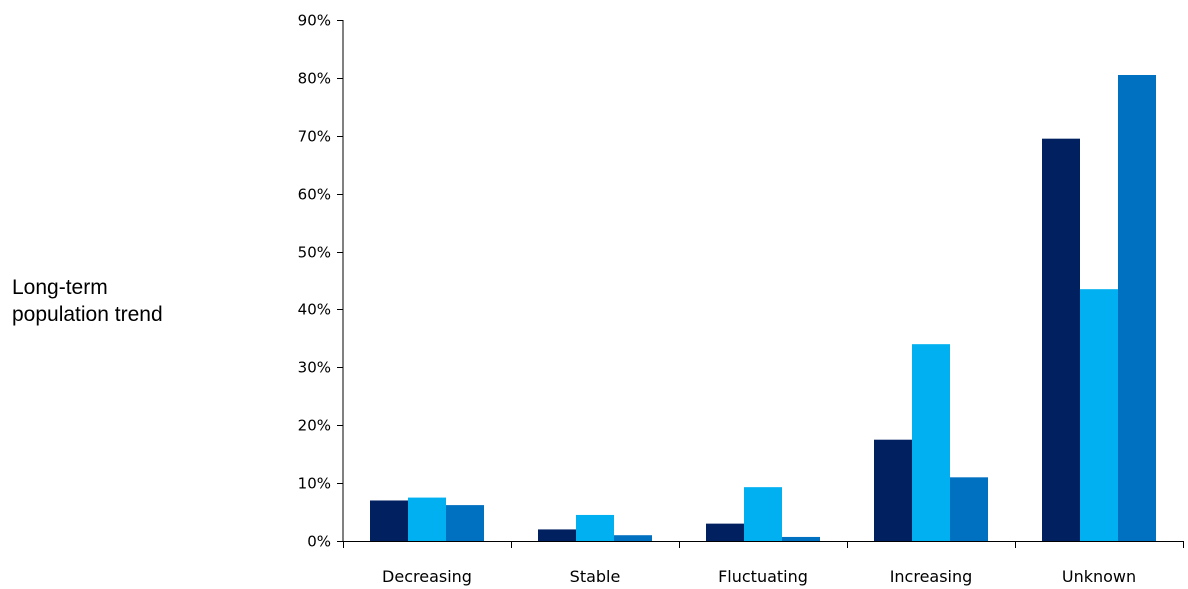 Image resolution: width=1188 pixels, height=589 pixels. I want to click on y-axis-label: Long-term population trend, so click(87, 301).